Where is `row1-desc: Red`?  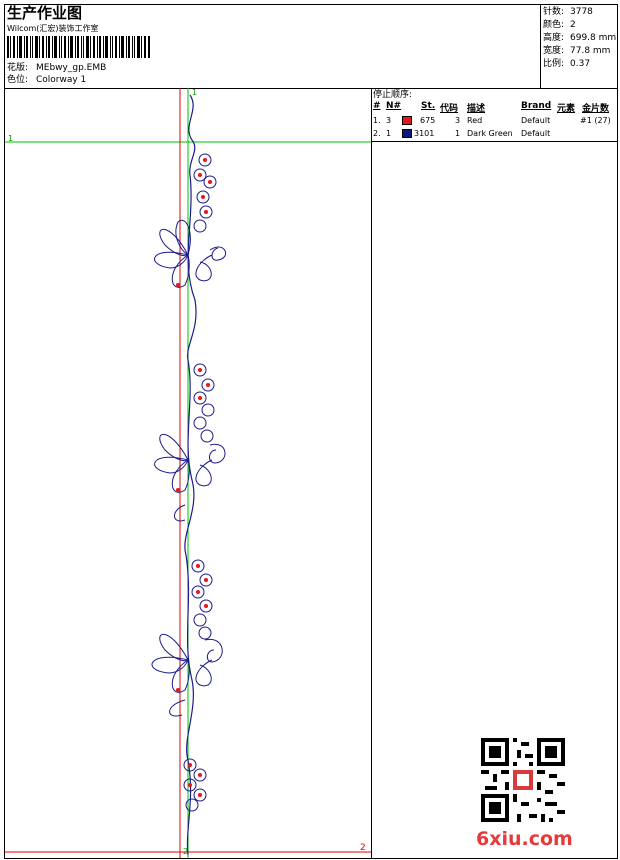
row1-desc: Red is located at coordinates (475, 120).